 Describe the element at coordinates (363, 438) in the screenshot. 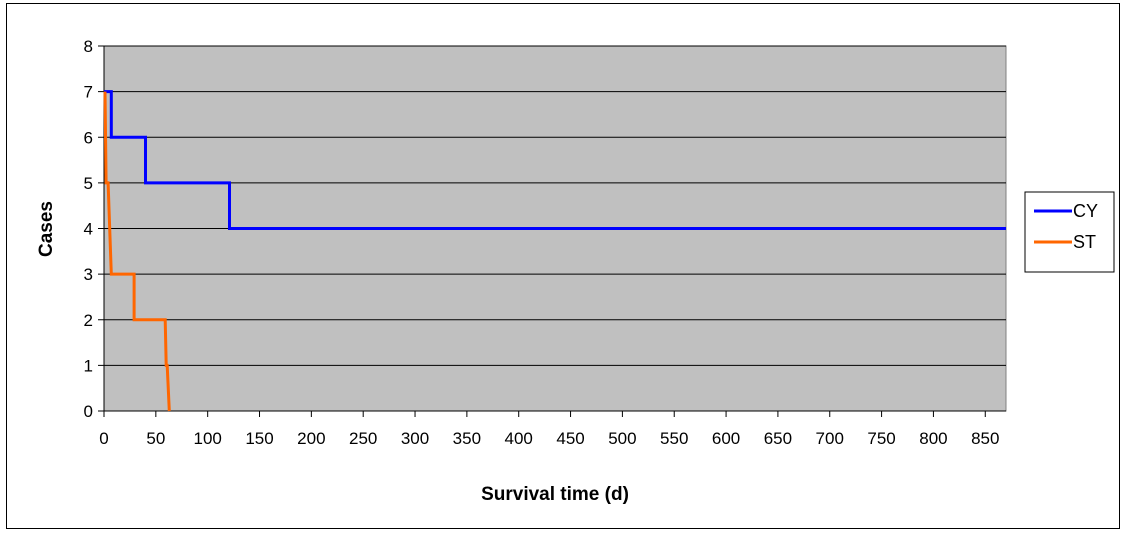

I see `x-tick-label: 250` at that location.